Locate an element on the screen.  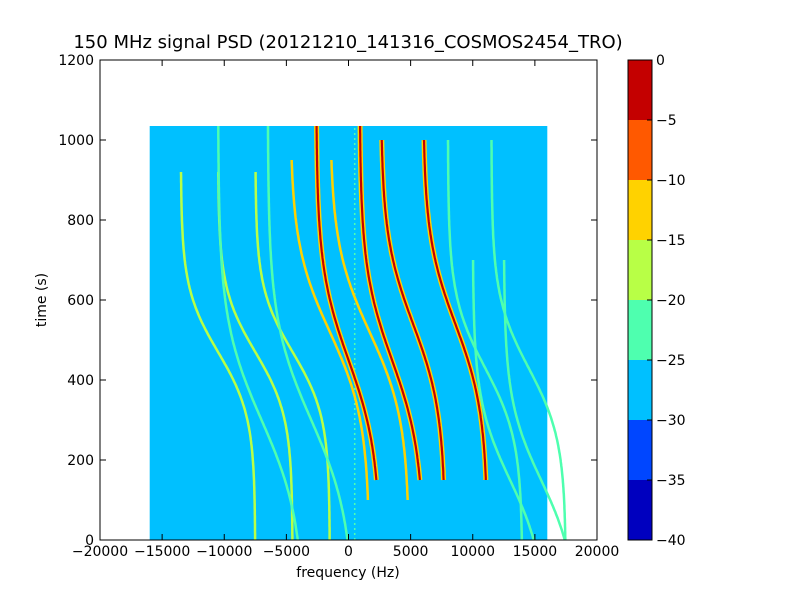
y-tick-label: 1200 is located at coordinates (76, 61).